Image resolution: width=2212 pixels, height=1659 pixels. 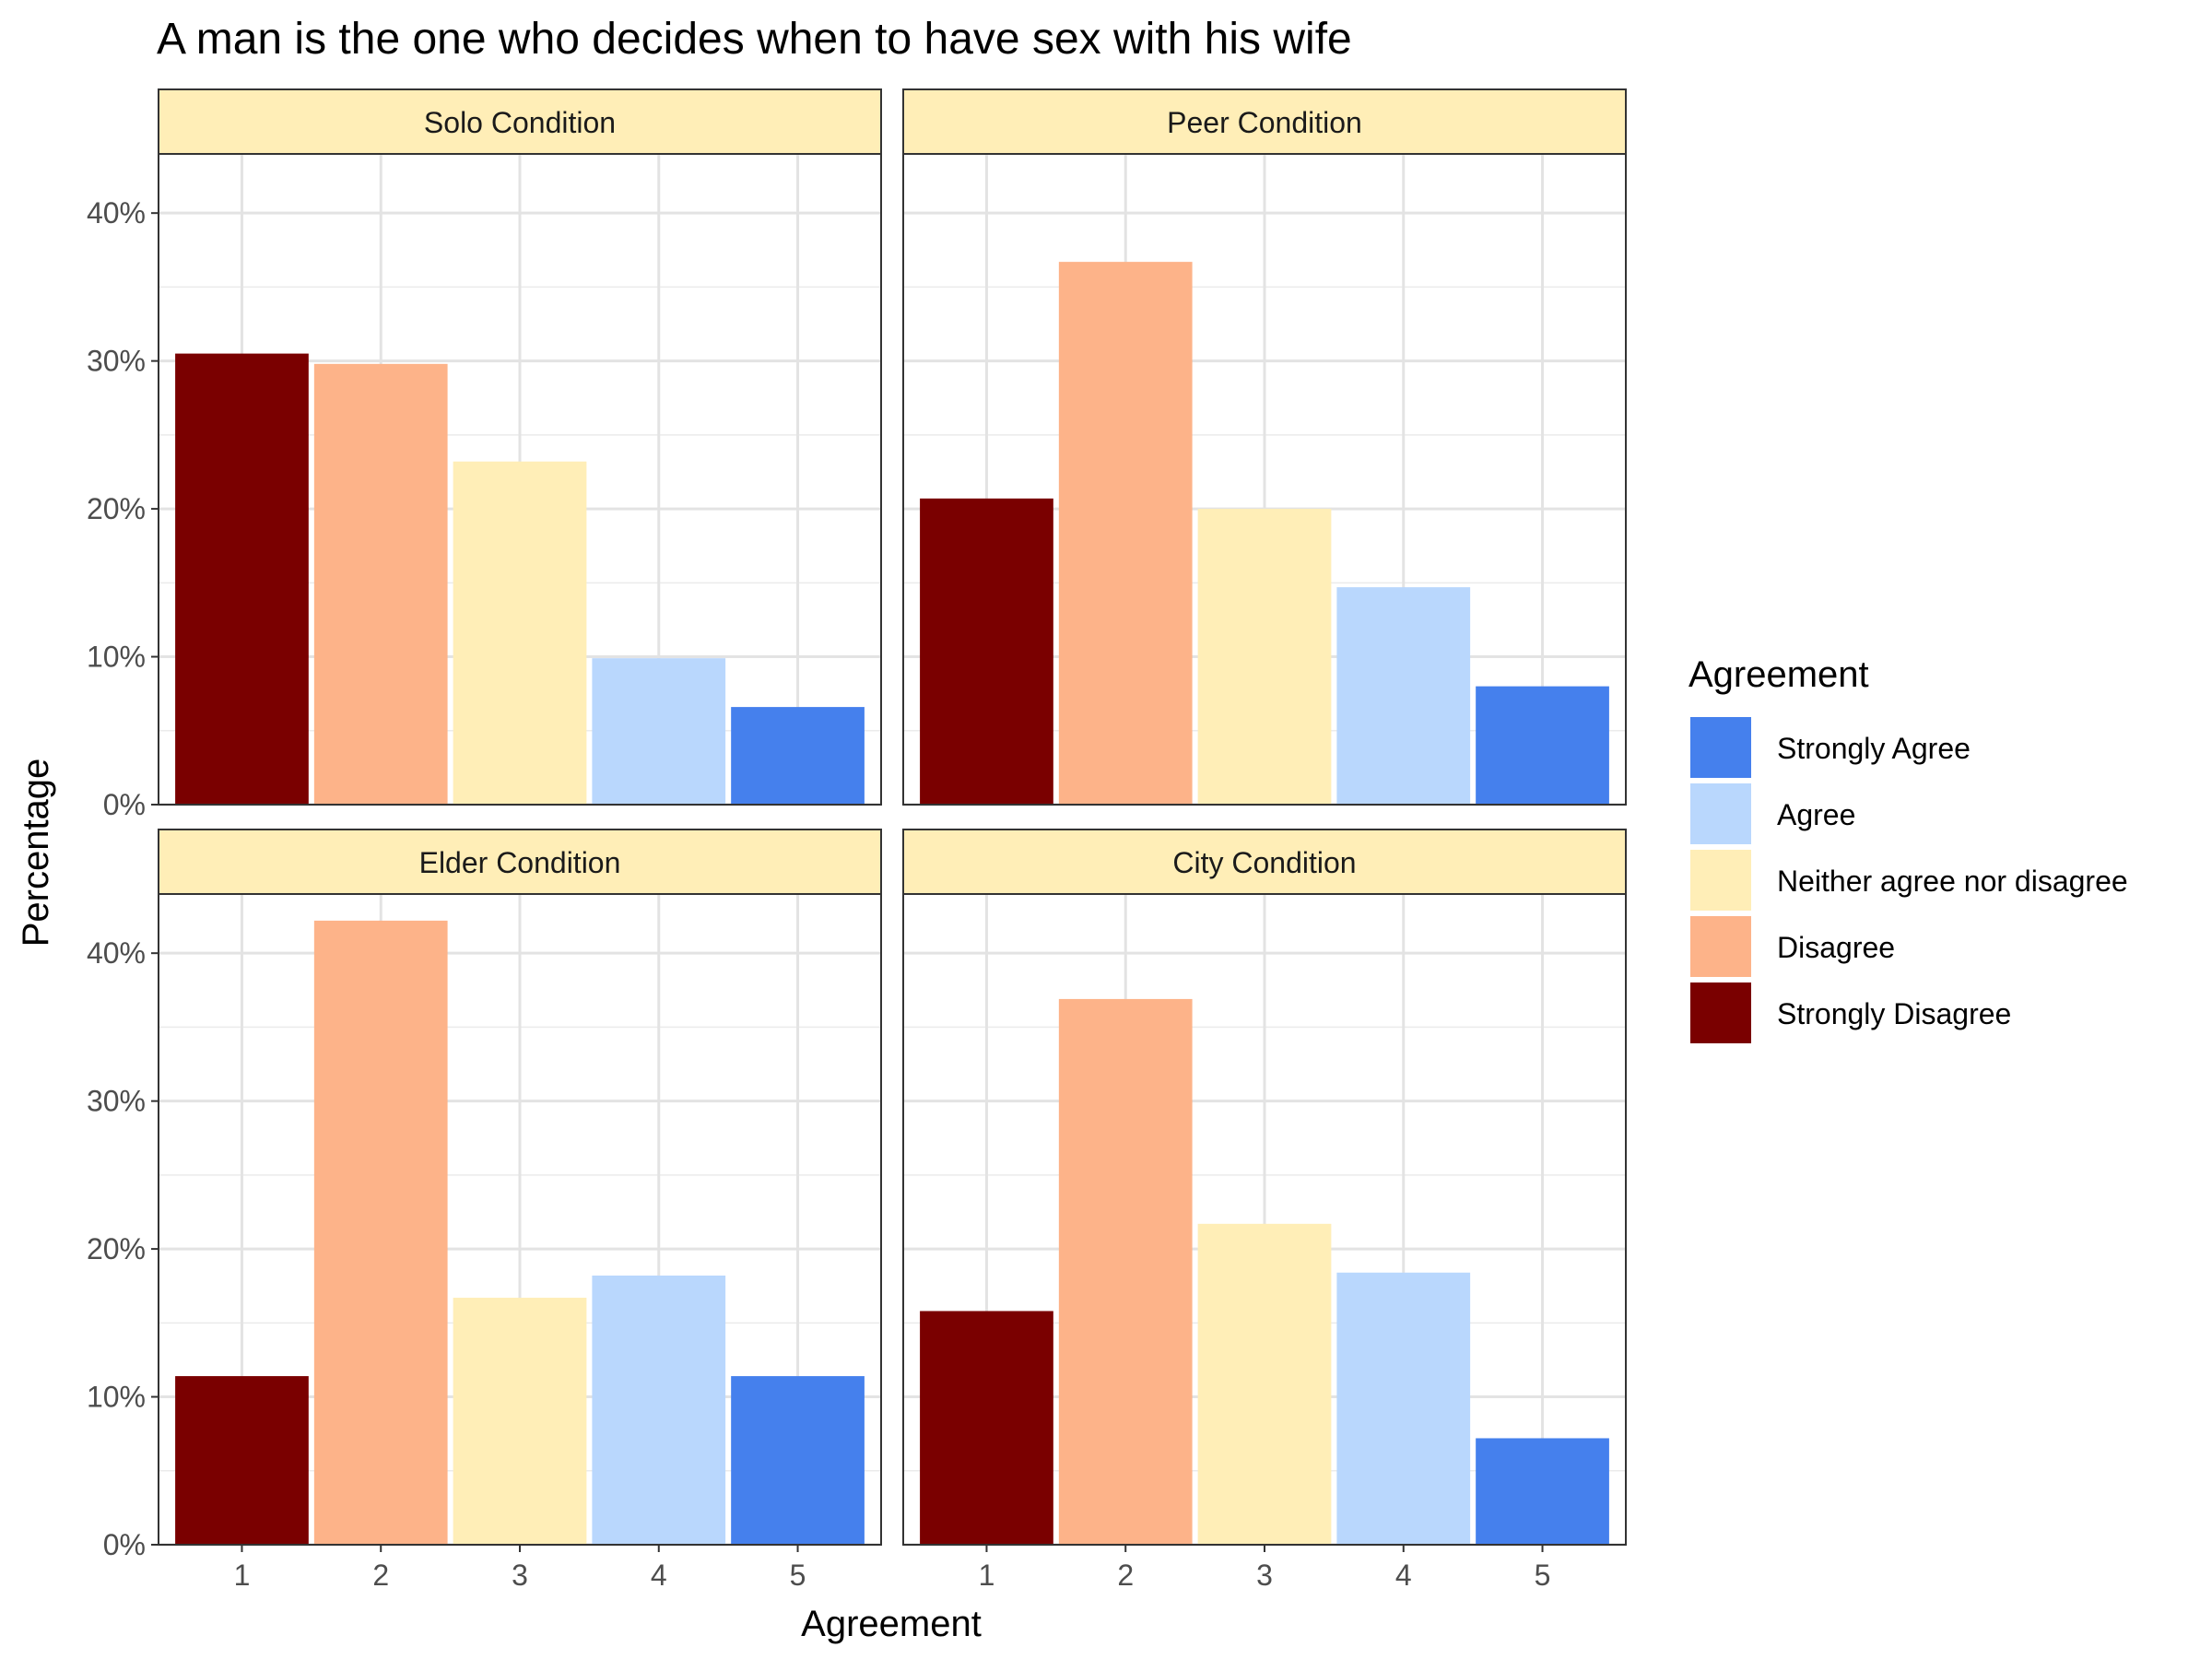 I want to click on facet-panel: Peer Condition, so click(x=1264, y=447).